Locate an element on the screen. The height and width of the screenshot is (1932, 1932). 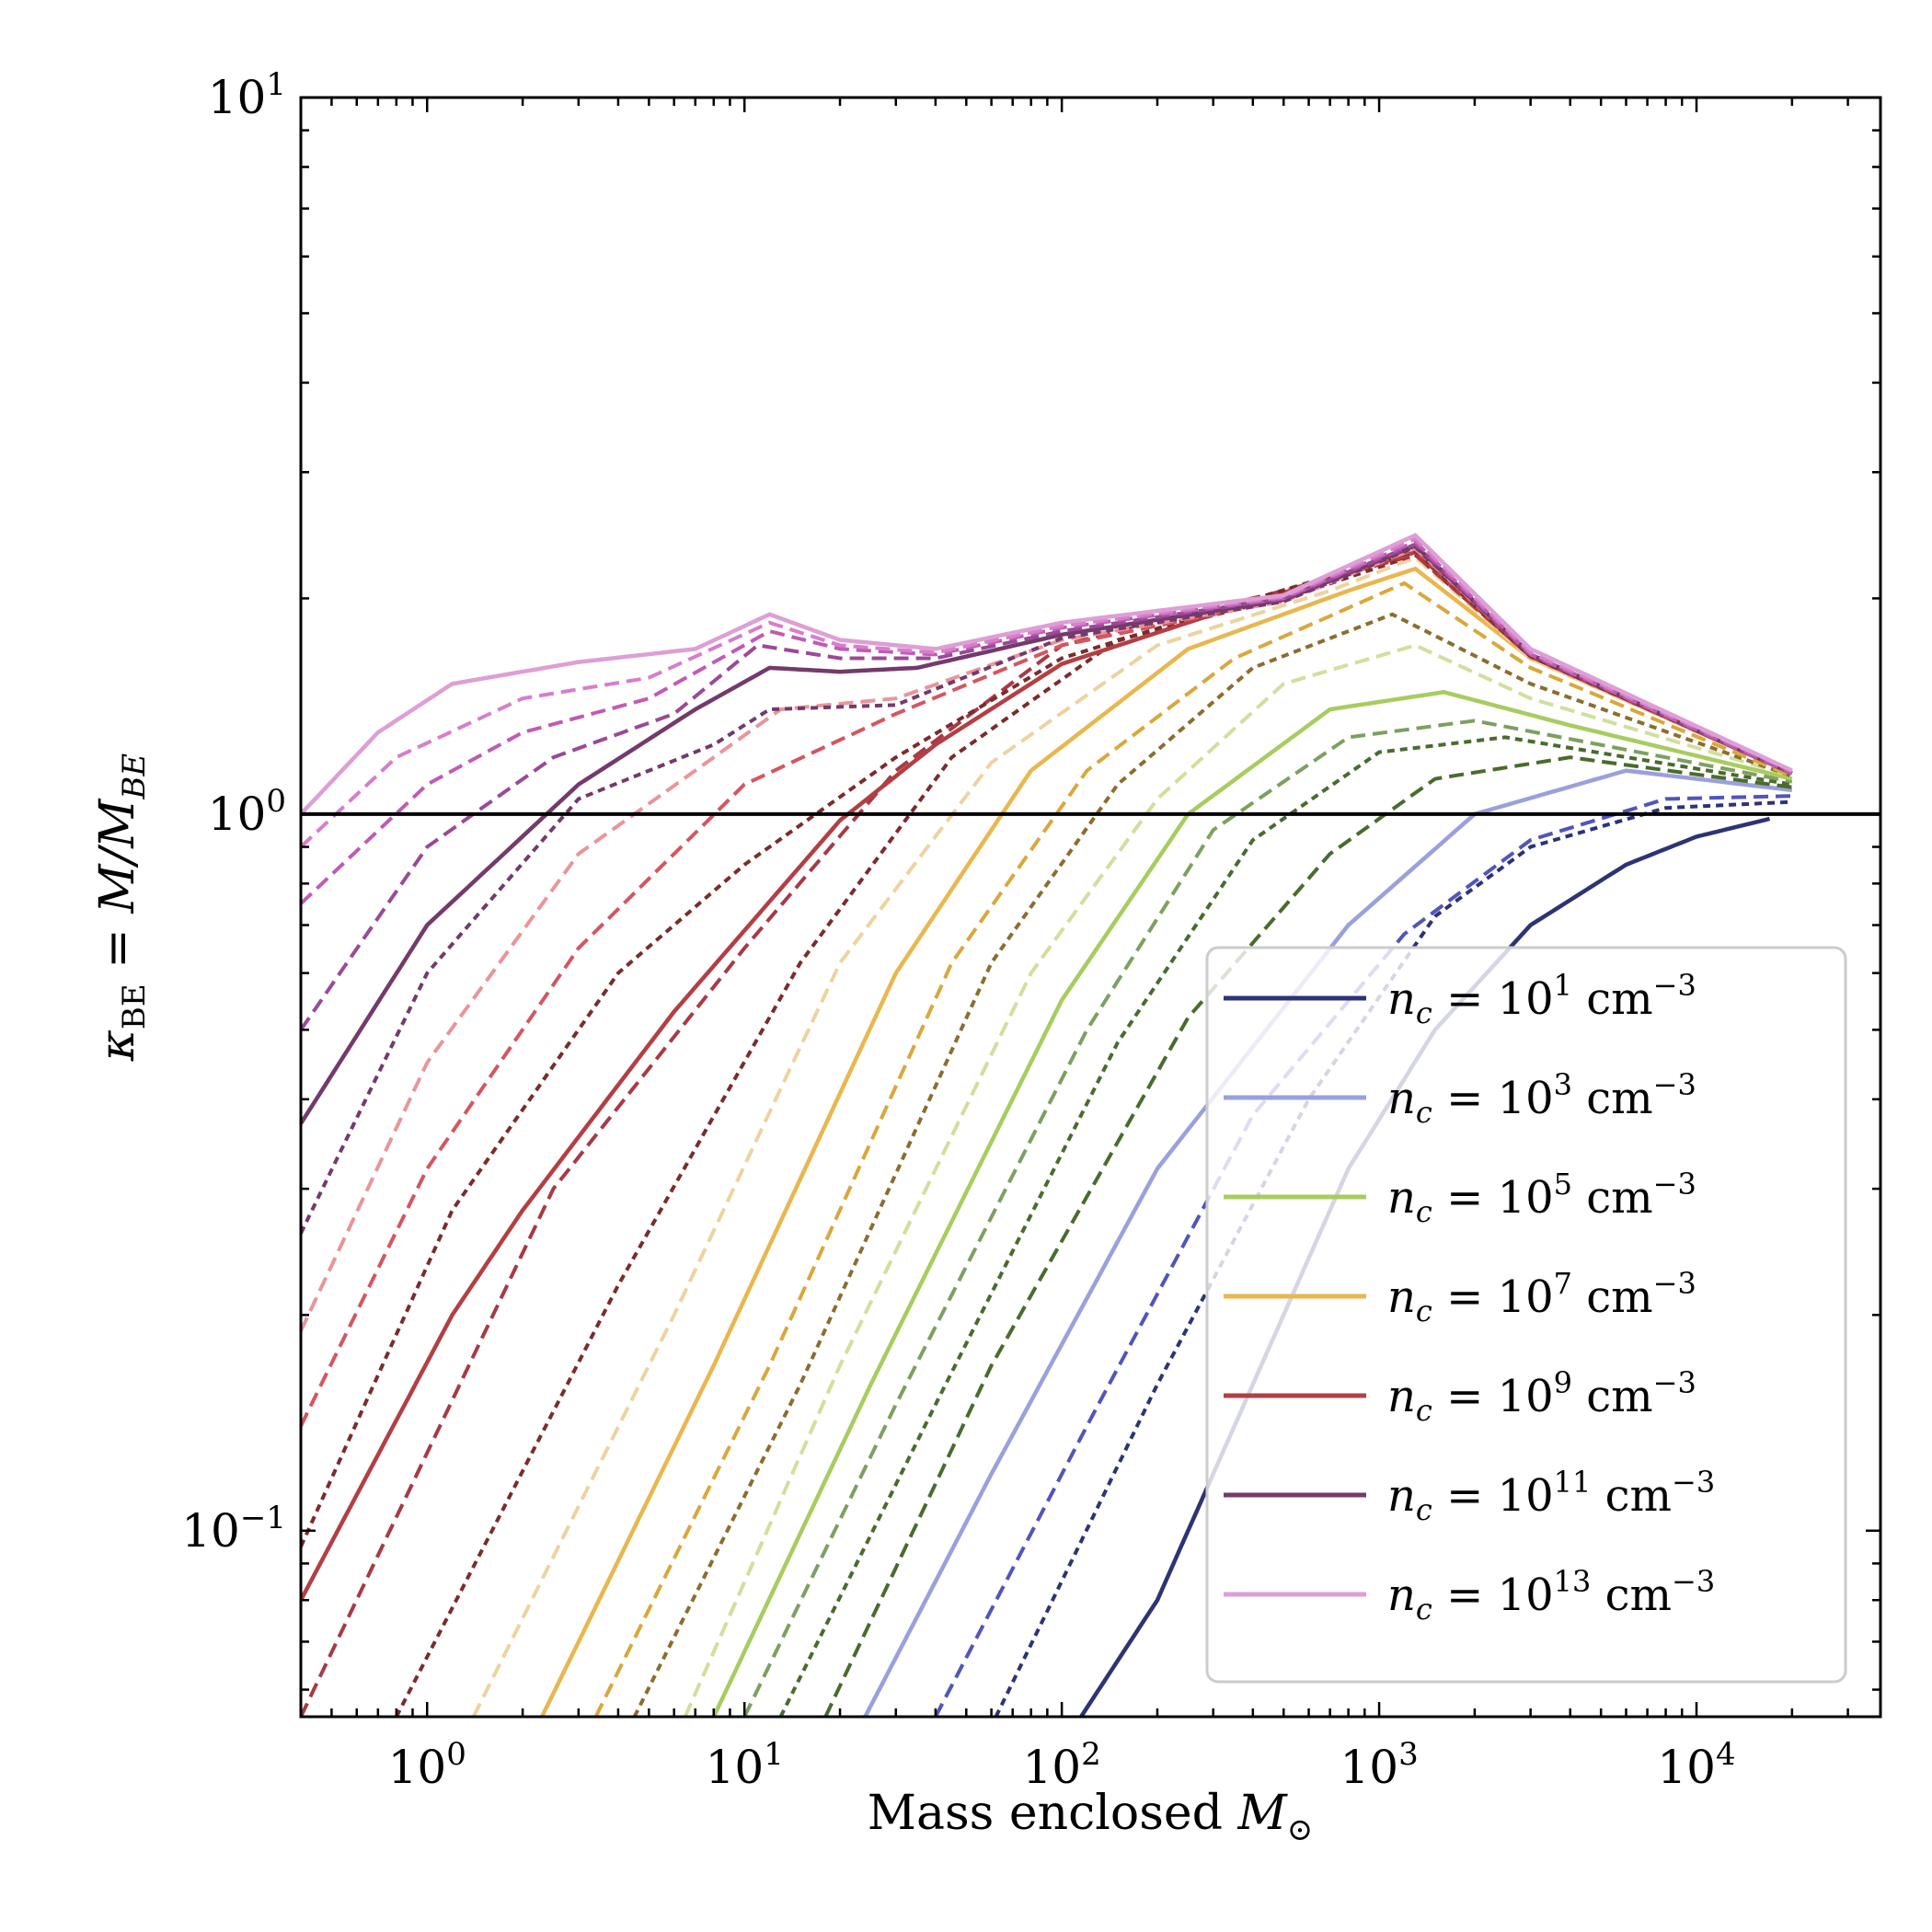
legend-label: nc = 101 cm−3 is located at coordinates (1541, 999).